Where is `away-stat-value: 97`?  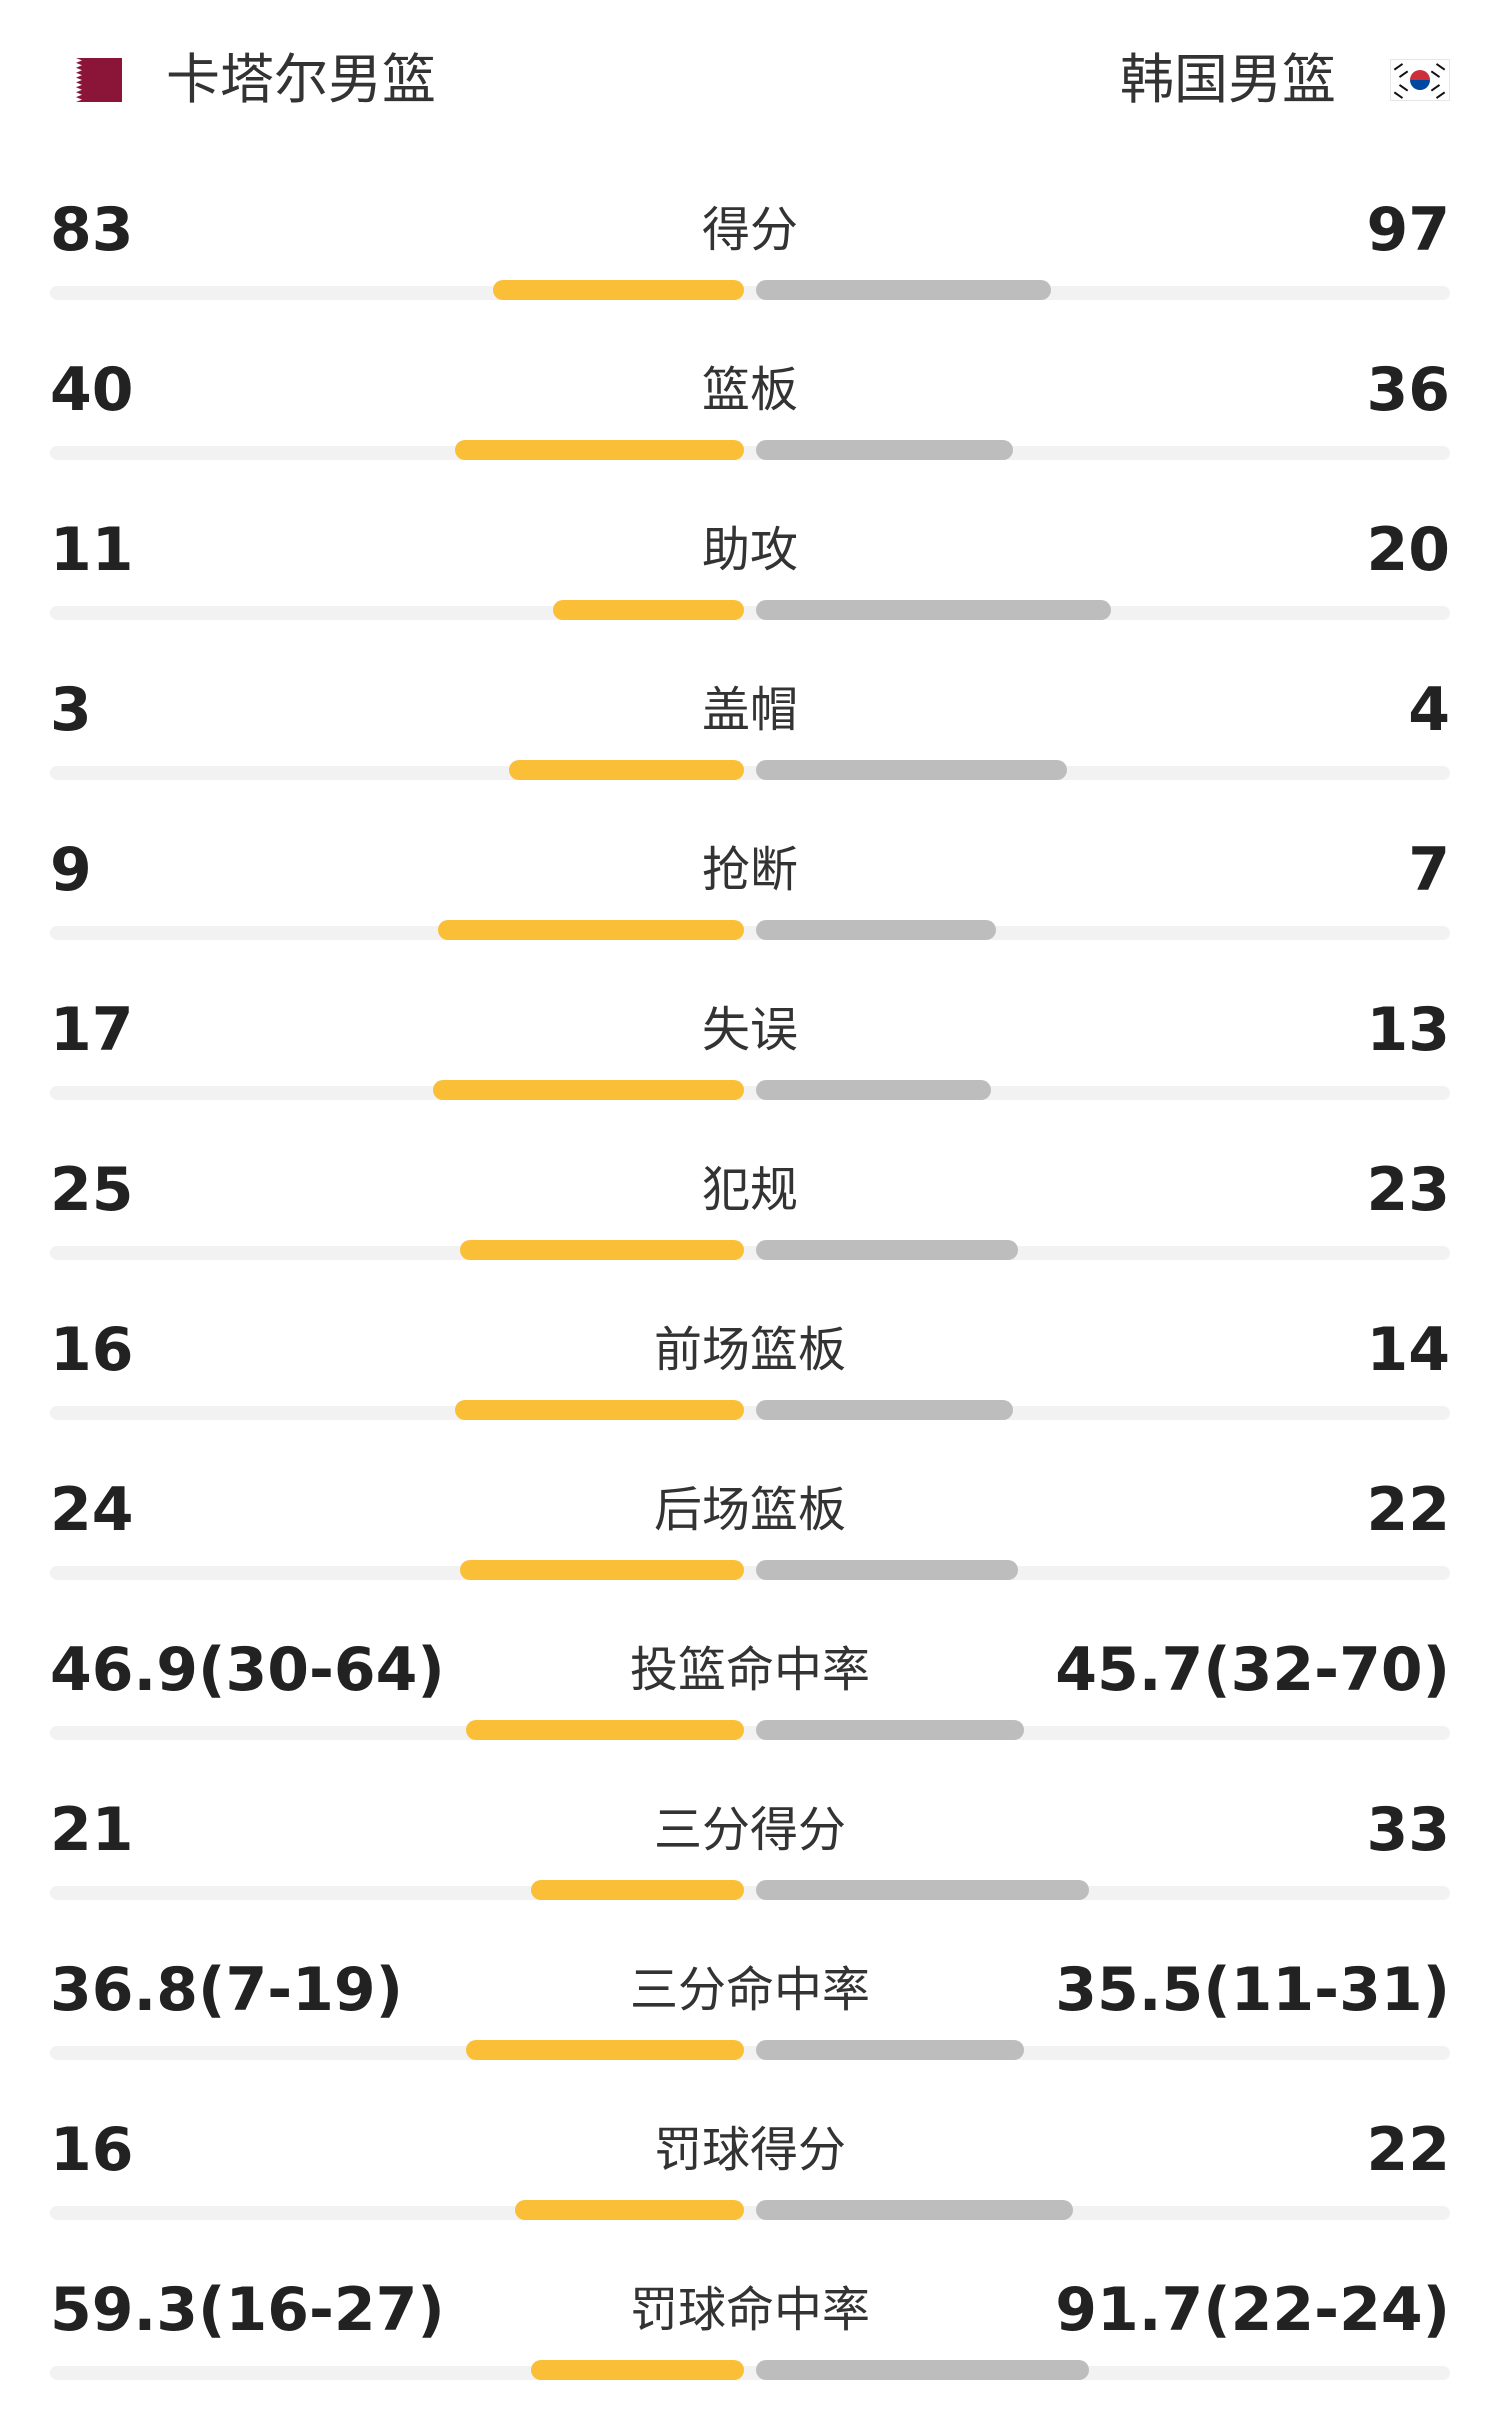 away-stat-value: 97 is located at coordinates (1408, 230).